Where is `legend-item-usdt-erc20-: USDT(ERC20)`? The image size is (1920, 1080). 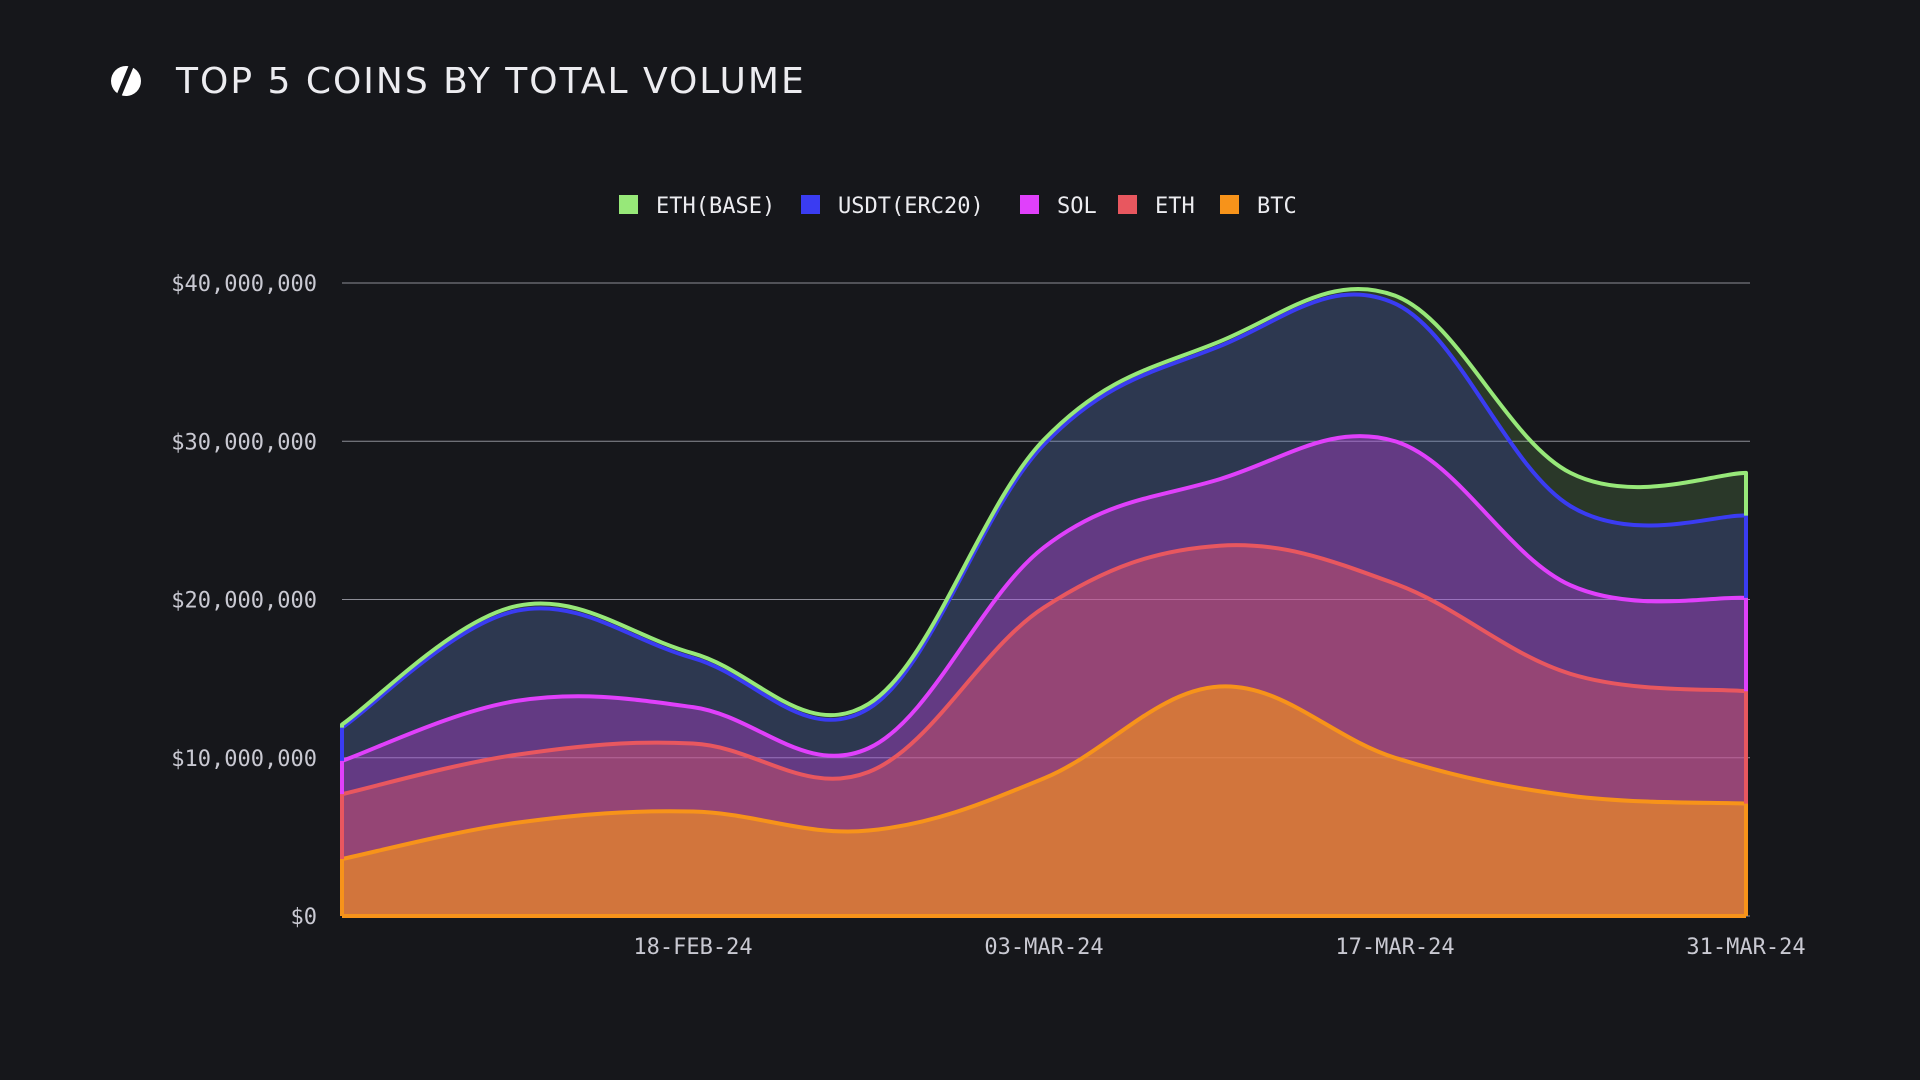
legend-item-usdt-erc20-: USDT(ERC20) is located at coordinates (892, 206).